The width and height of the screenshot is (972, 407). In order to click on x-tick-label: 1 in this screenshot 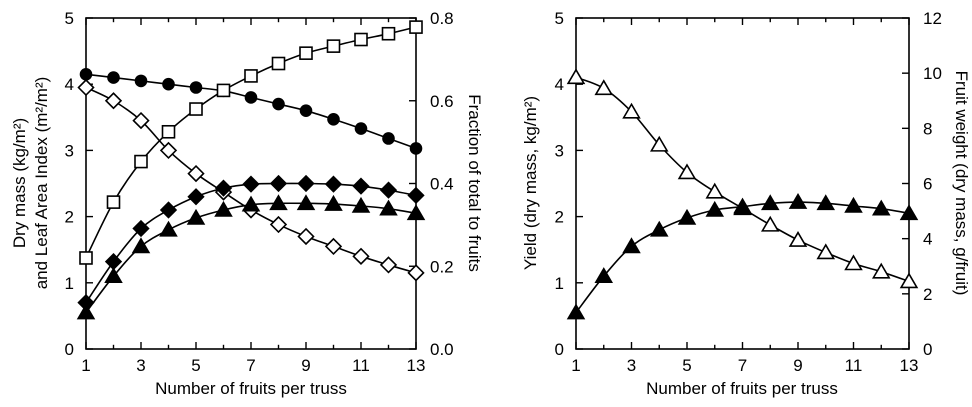, I will do `click(85, 365)`.